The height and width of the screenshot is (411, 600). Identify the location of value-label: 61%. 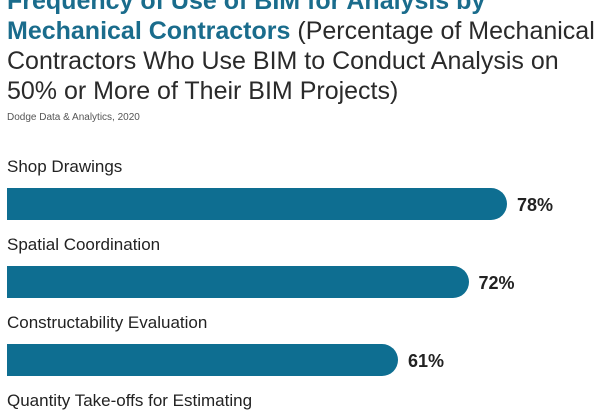
(426, 361).